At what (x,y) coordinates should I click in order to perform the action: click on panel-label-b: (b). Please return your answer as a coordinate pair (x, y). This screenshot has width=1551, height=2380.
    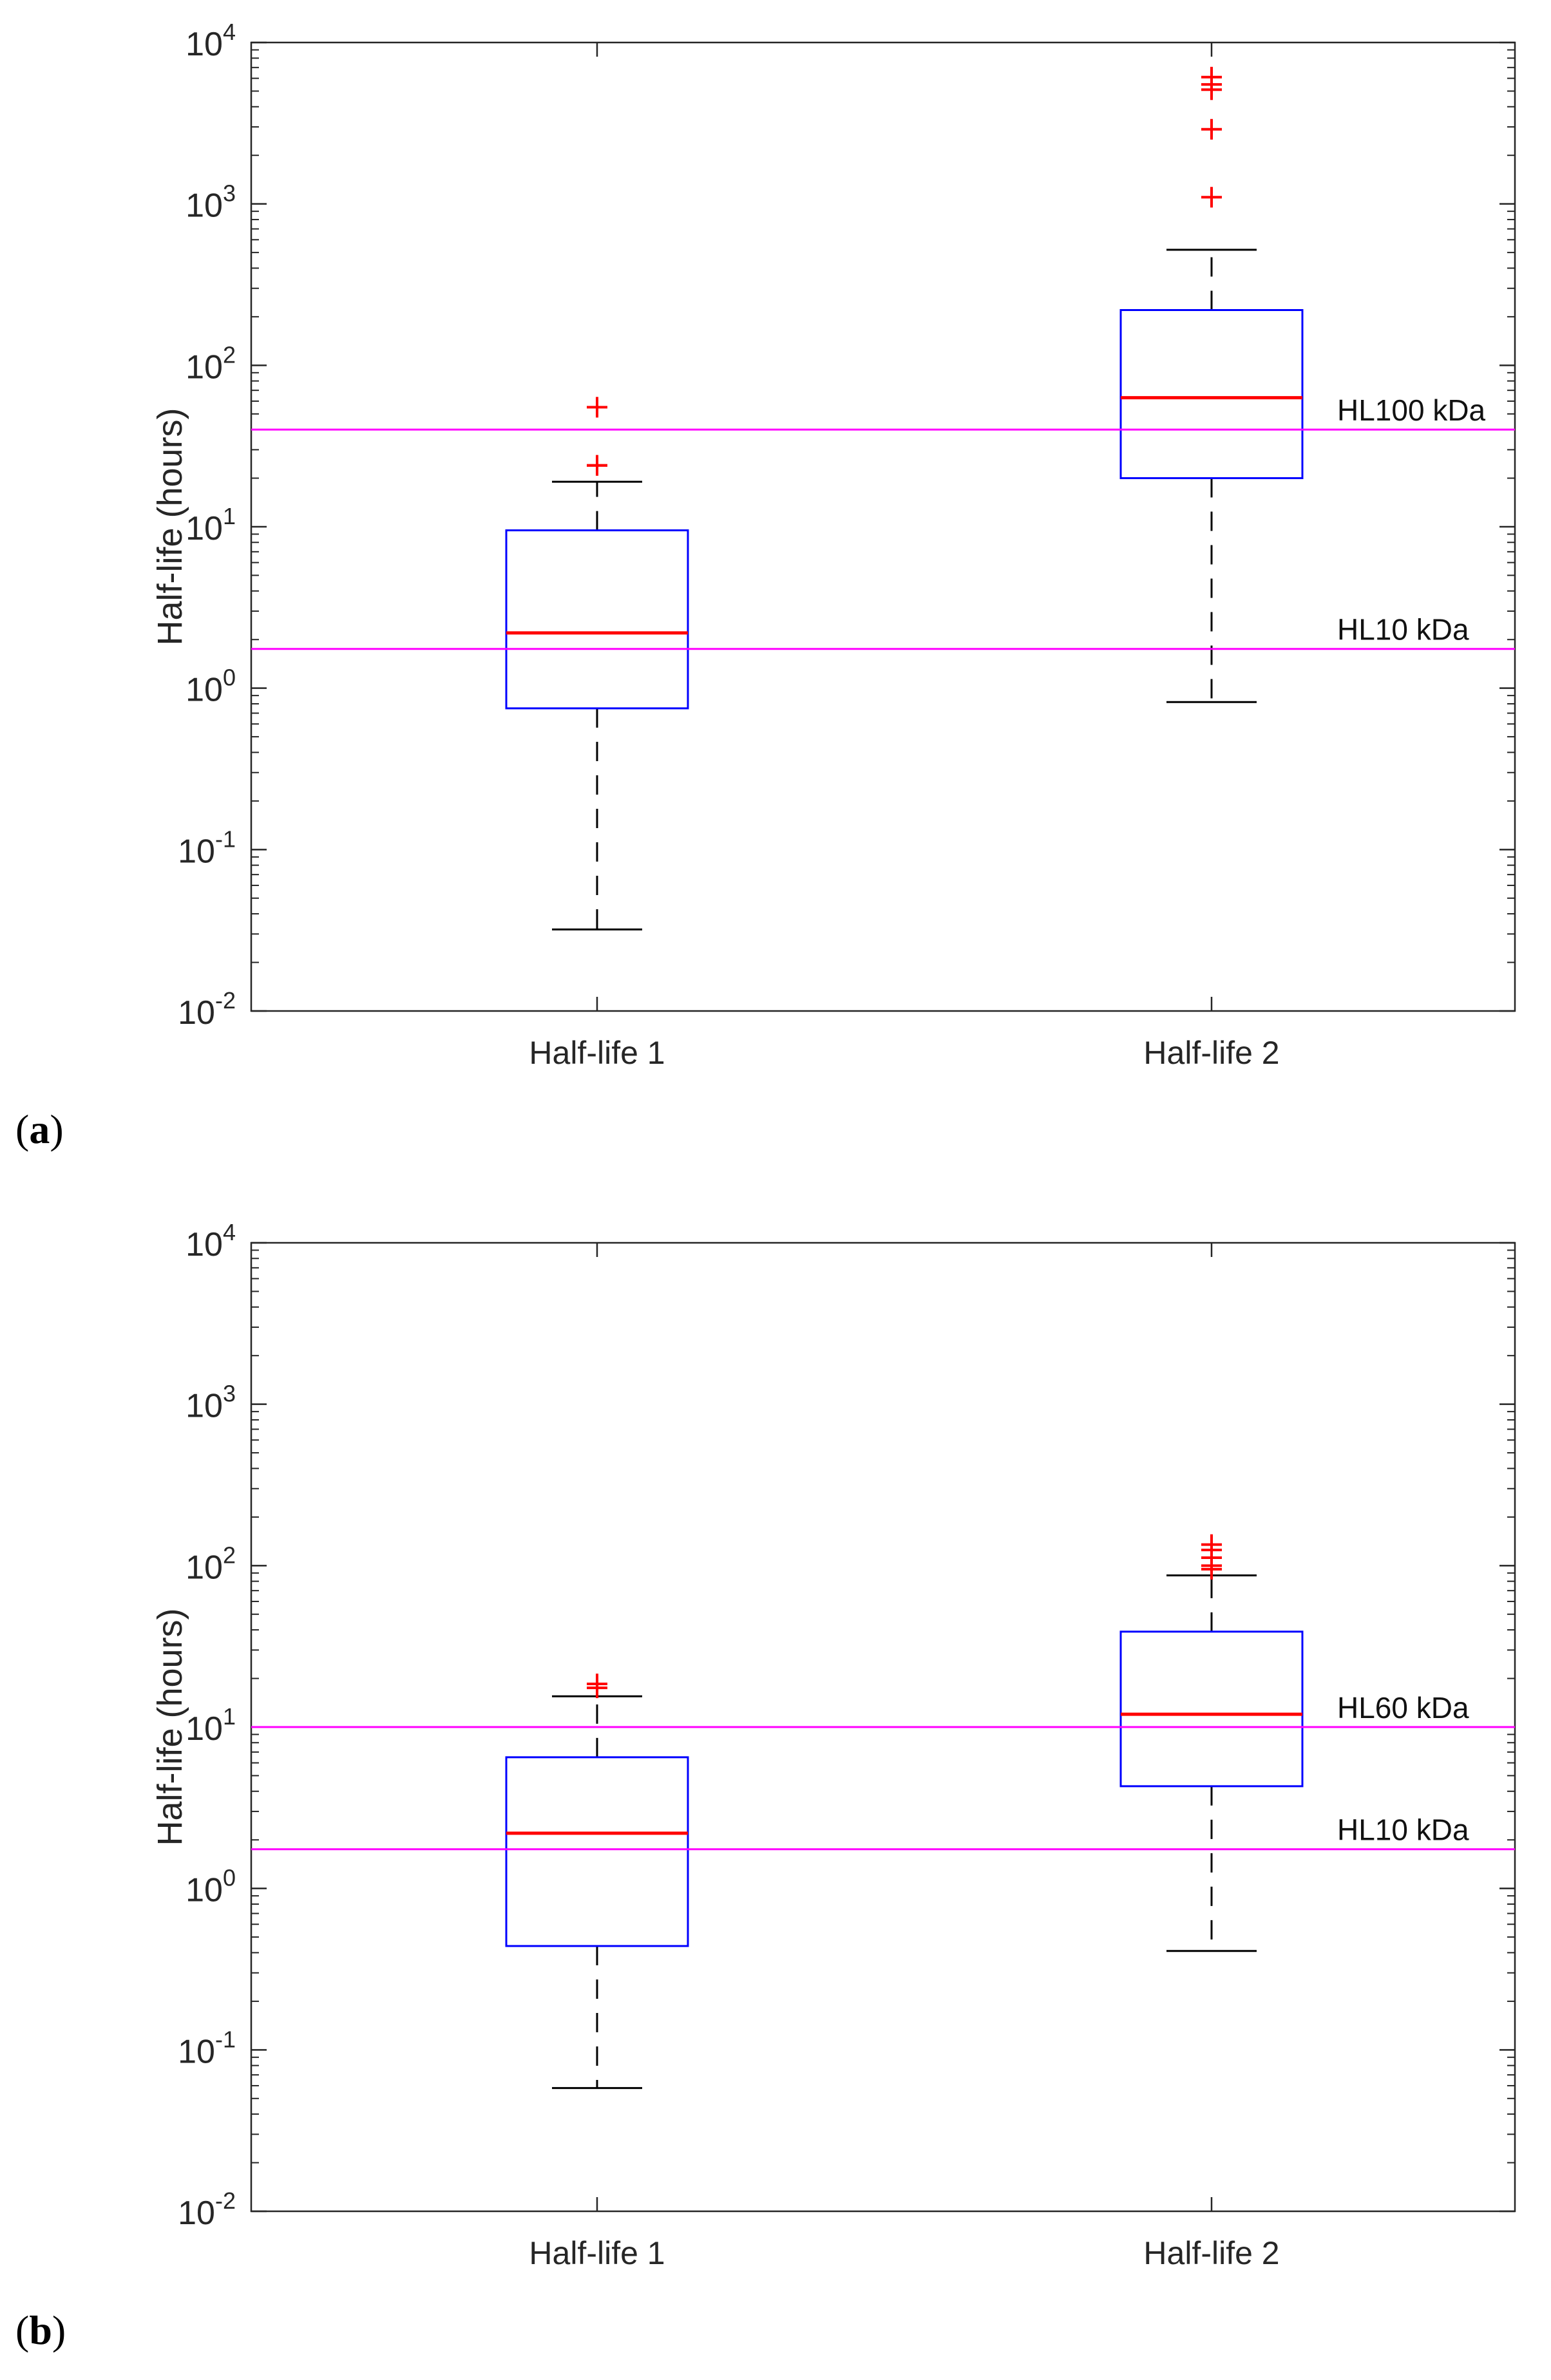
    Looking at the image, I should click on (40, 2330).